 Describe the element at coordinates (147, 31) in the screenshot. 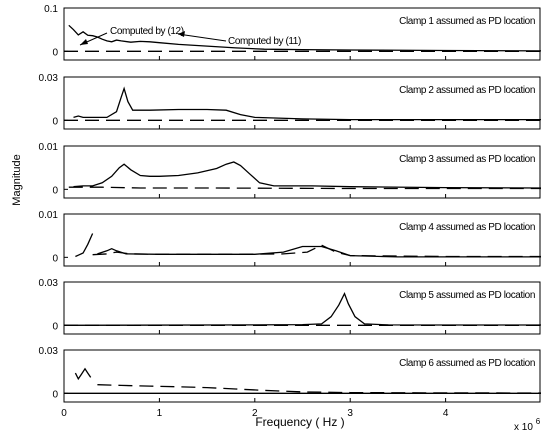

I see `annotation-label: Computed by (12)` at that location.